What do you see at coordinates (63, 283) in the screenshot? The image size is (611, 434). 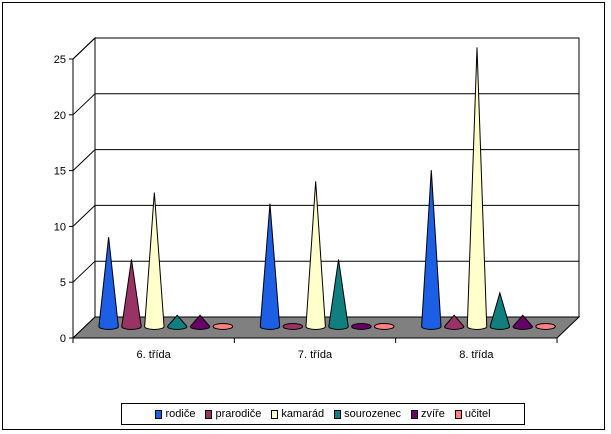 I see `y-tick-label: 5` at bounding box center [63, 283].